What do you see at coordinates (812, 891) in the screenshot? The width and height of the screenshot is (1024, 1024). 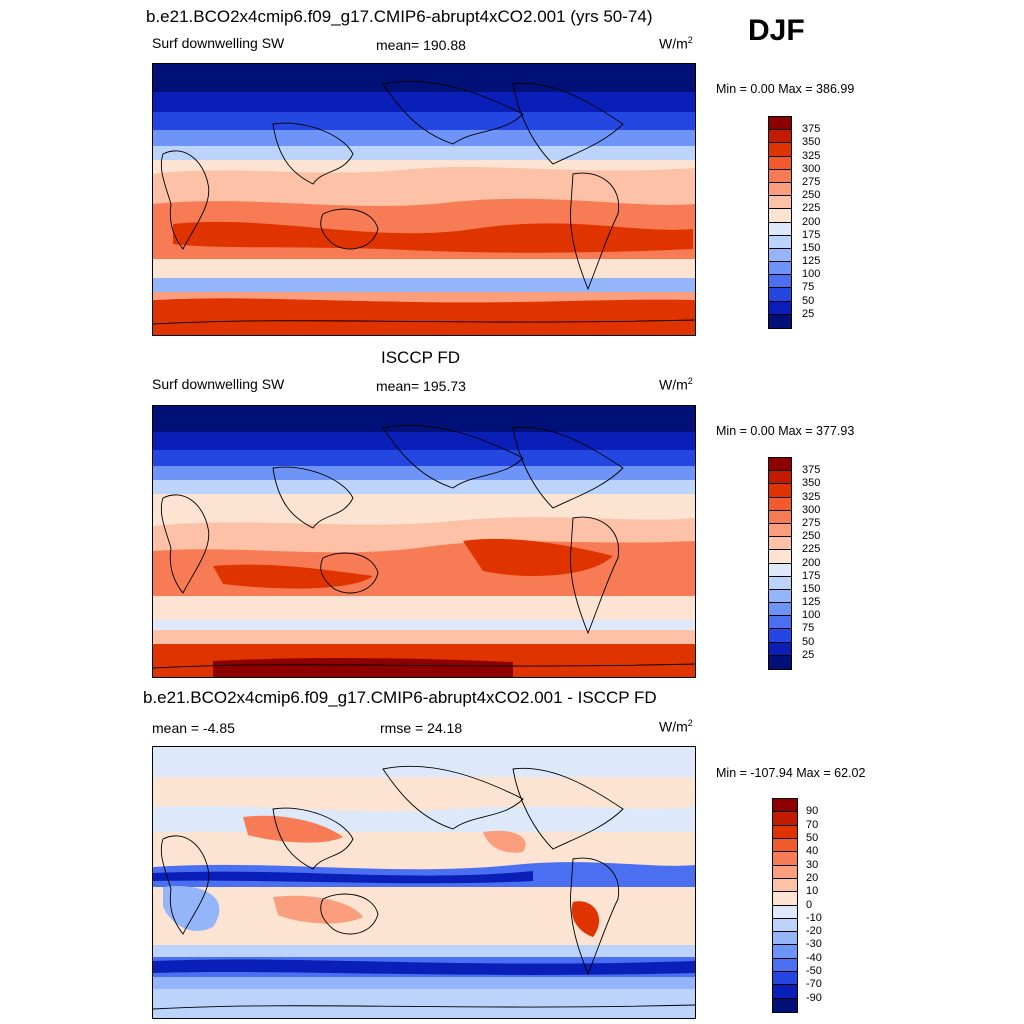 I see `colorbar-tick-label: 10` at bounding box center [812, 891].